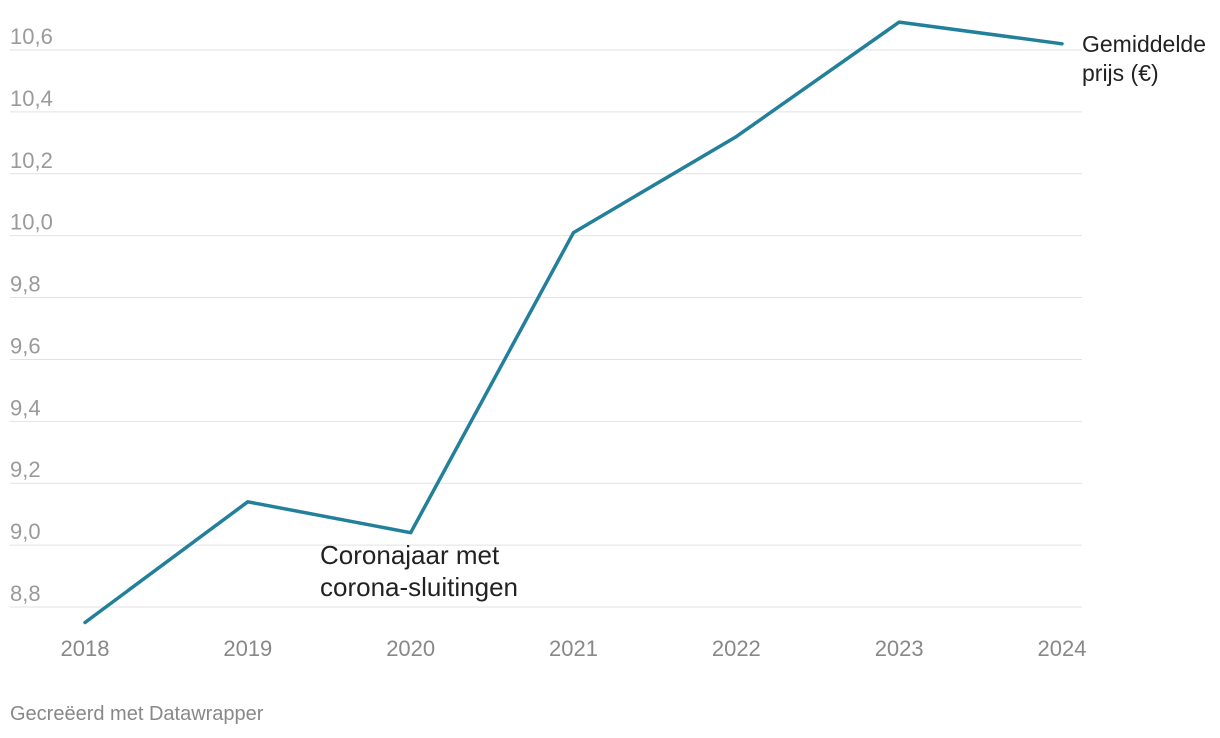 This screenshot has height=738, width=1220. Describe the element at coordinates (899, 648) in the screenshot. I see `x-tick-label: 2023` at that location.